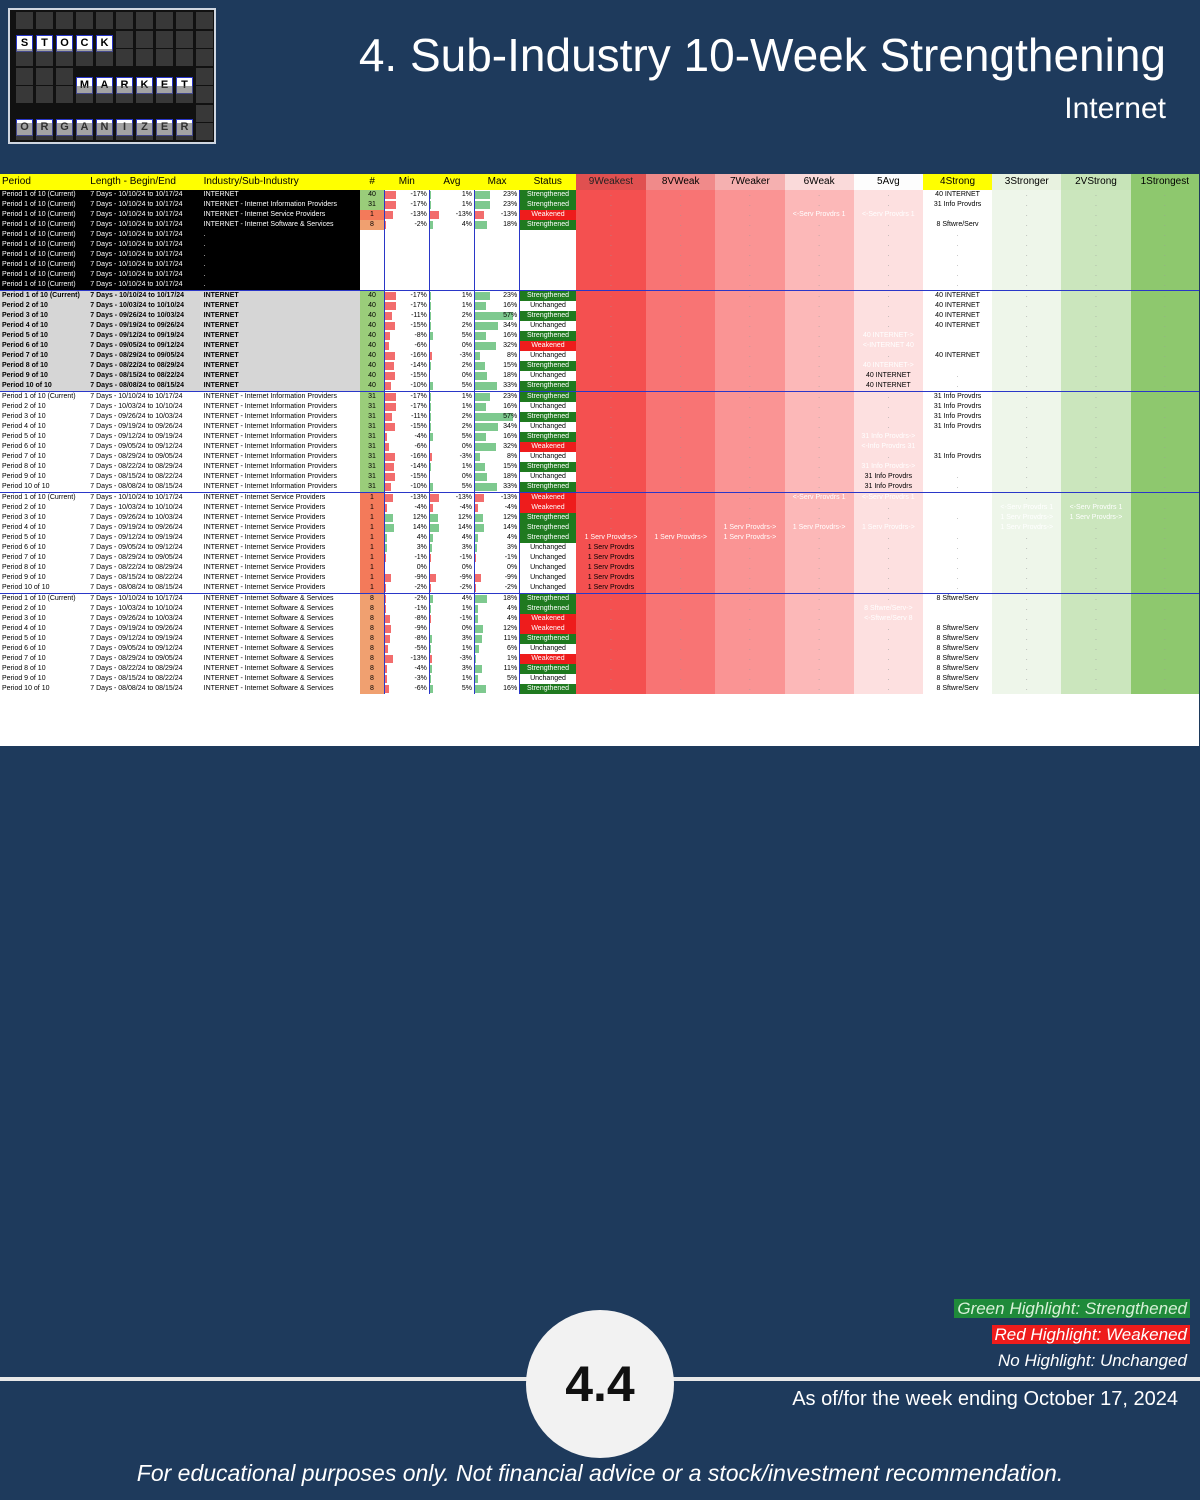 Image resolution: width=1200 pixels, height=1500 pixels. What do you see at coordinates (957, 609) in the screenshot?
I see `zone-4-cell: 8 Sftwre/Serv->` at bounding box center [957, 609].